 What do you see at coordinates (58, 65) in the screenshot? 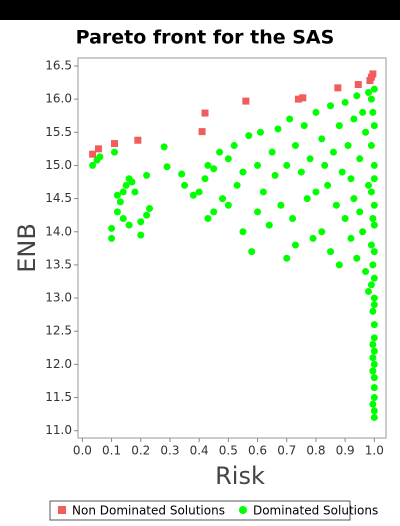
I see `y-tick-label: 16.5` at bounding box center [58, 65].